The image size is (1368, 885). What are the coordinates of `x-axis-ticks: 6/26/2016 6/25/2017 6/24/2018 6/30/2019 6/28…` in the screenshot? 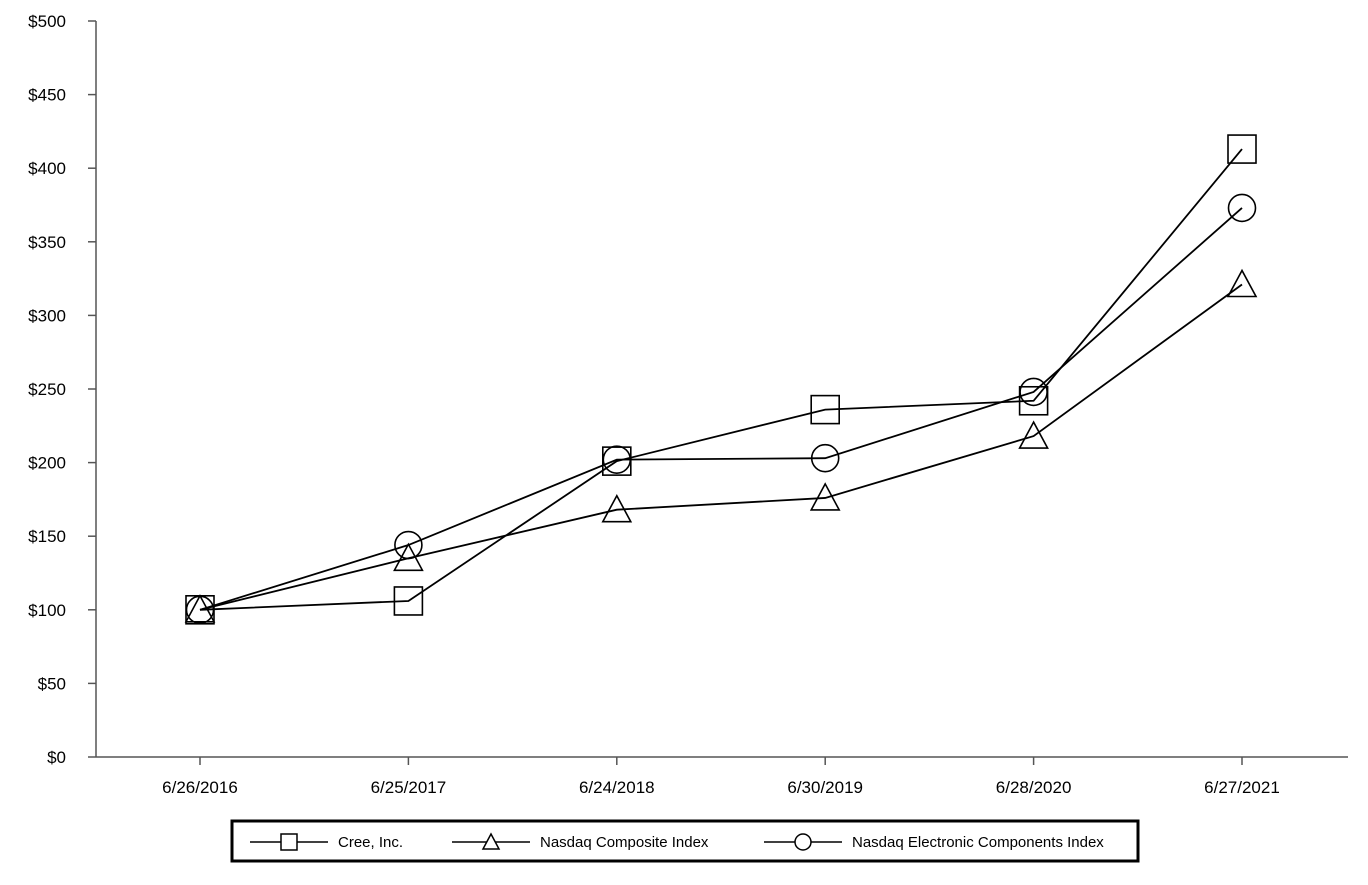 It's located at (721, 777).